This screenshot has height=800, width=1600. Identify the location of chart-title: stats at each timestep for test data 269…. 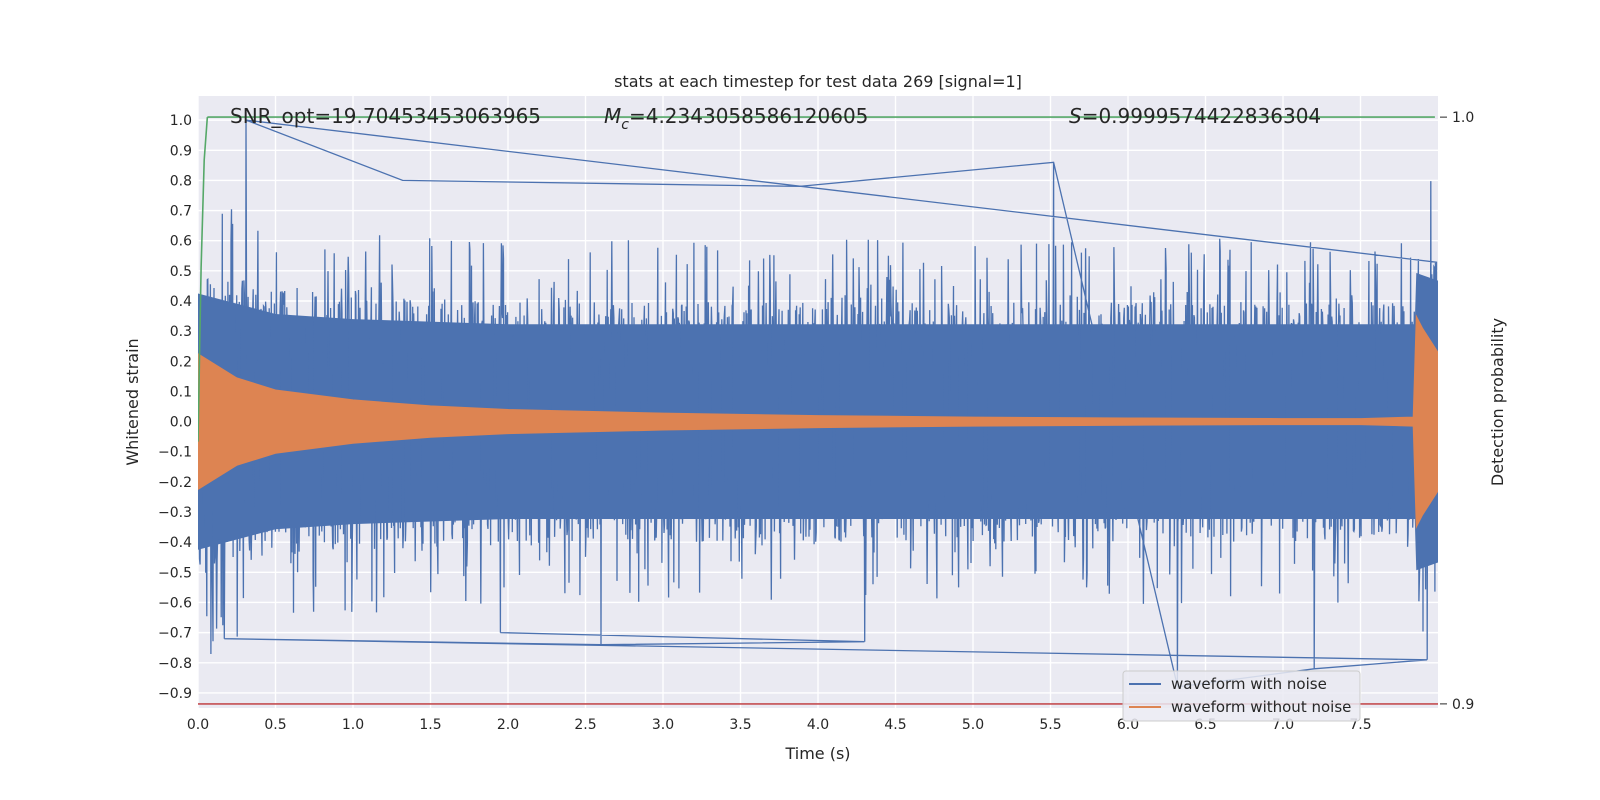
(818, 81).